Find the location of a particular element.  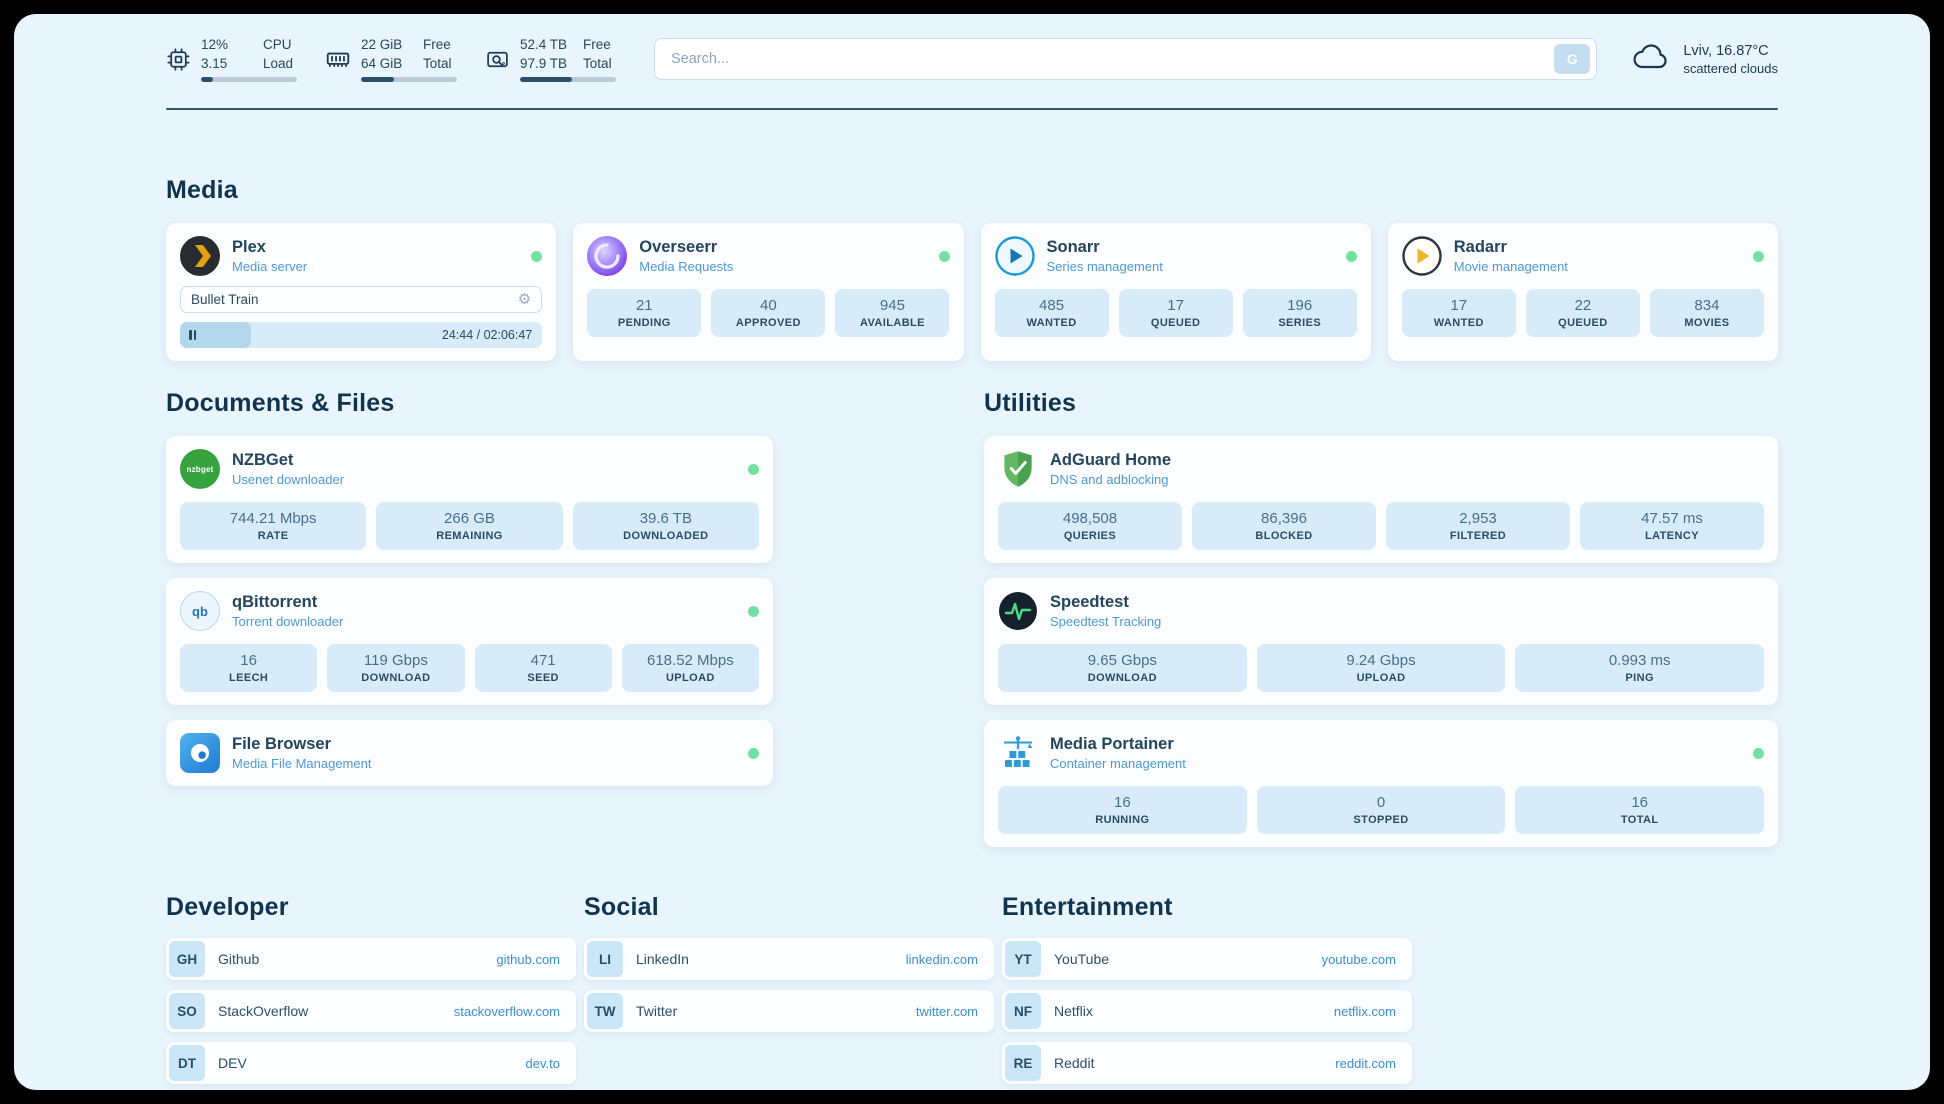

stat-value: 485 is located at coordinates (1052, 306).